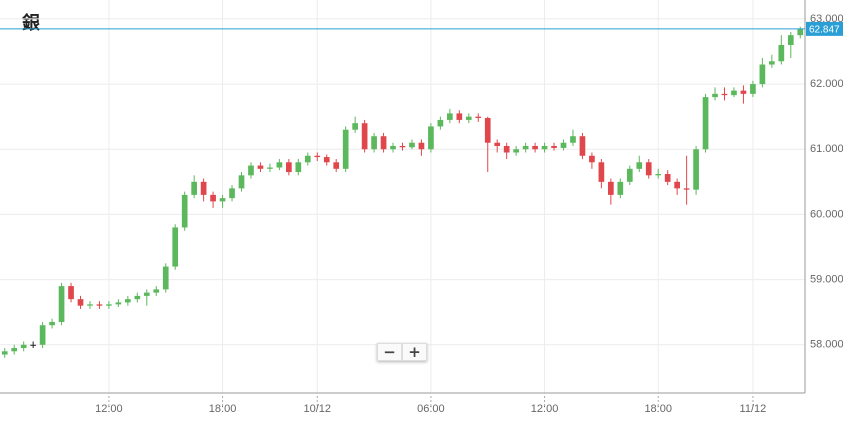 The width and height of the screenshot is (843, 435). I want to click on x-tick-label: 10/12, so click(317, 409).